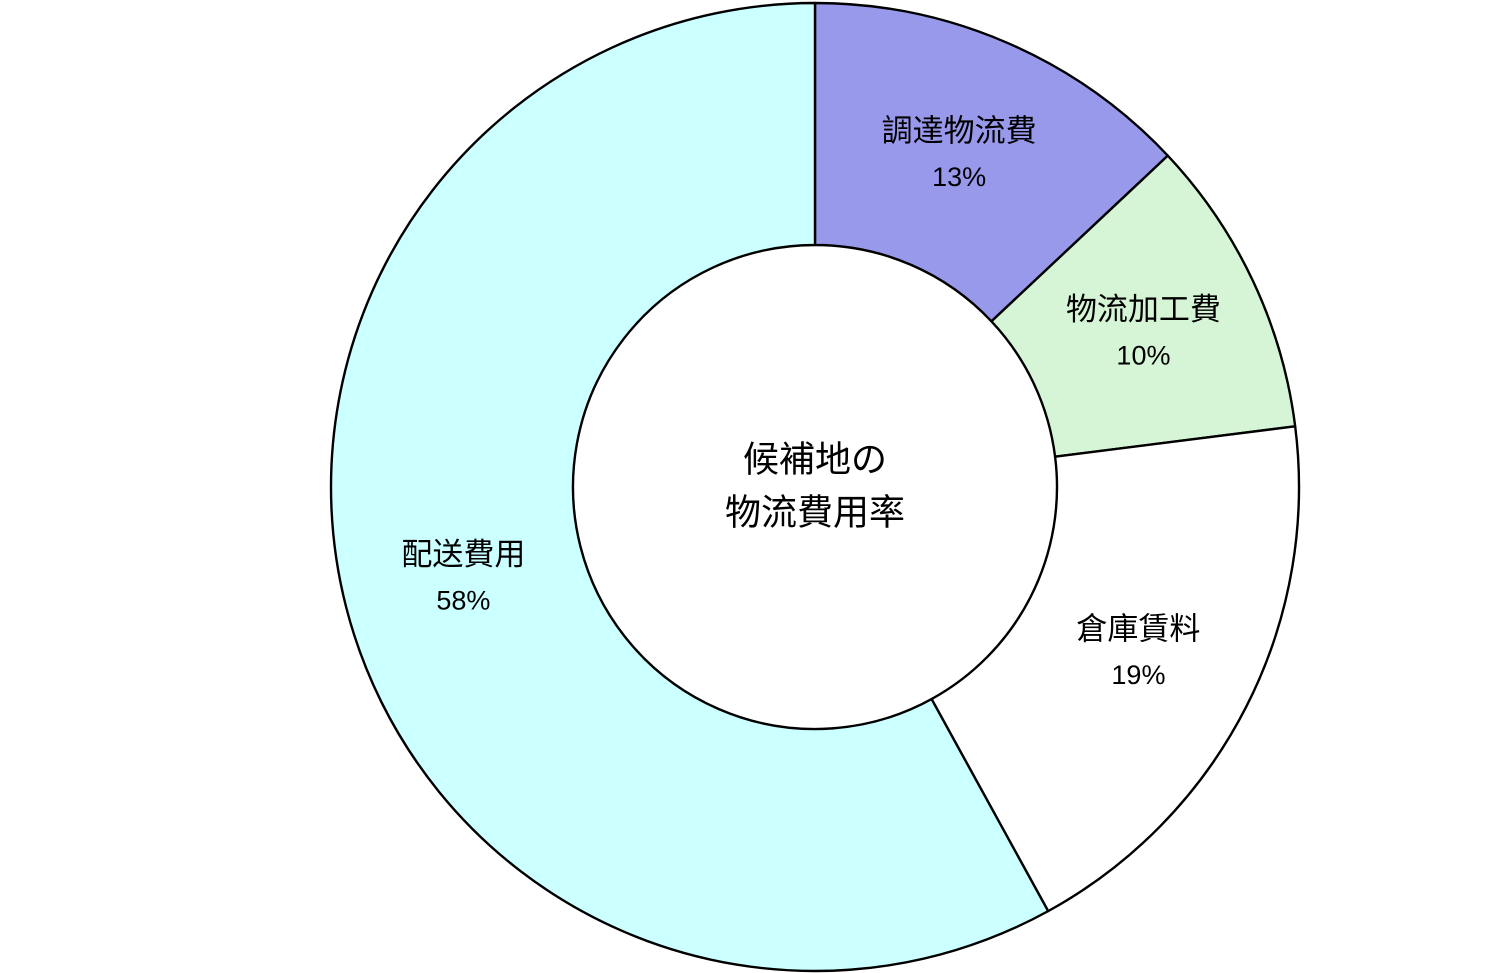 This screenshot has height=973, width=1490. Describe the element at coordinates (1138, 675) in the screenshot. I see `slice-percent-label: 19%` at that location.